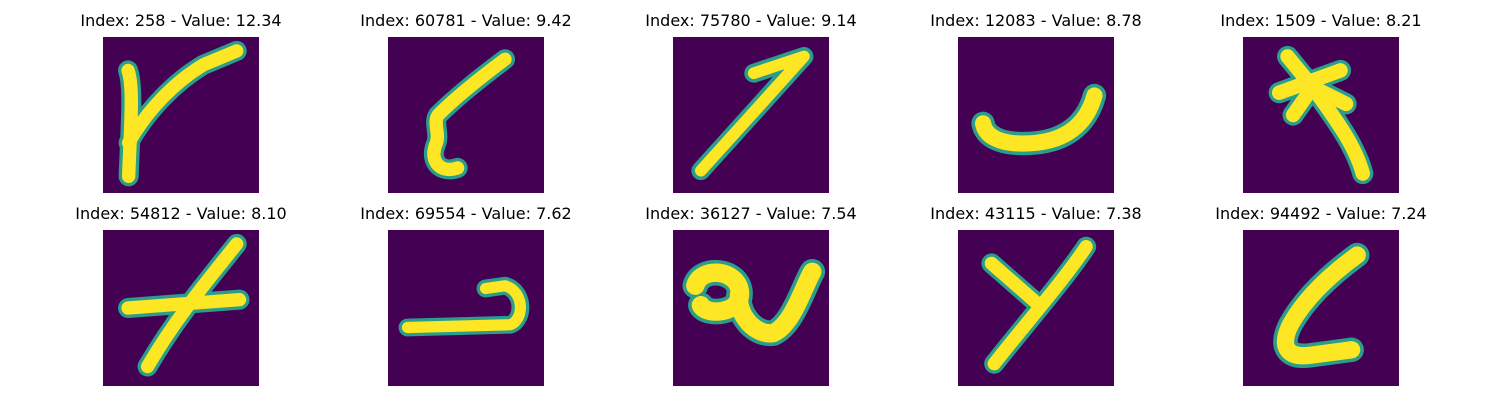  Describe the element at coordinates (751, 20) in the screenshot. I see `panel-title: Index: 75780 - Value: 9.14` at that location.